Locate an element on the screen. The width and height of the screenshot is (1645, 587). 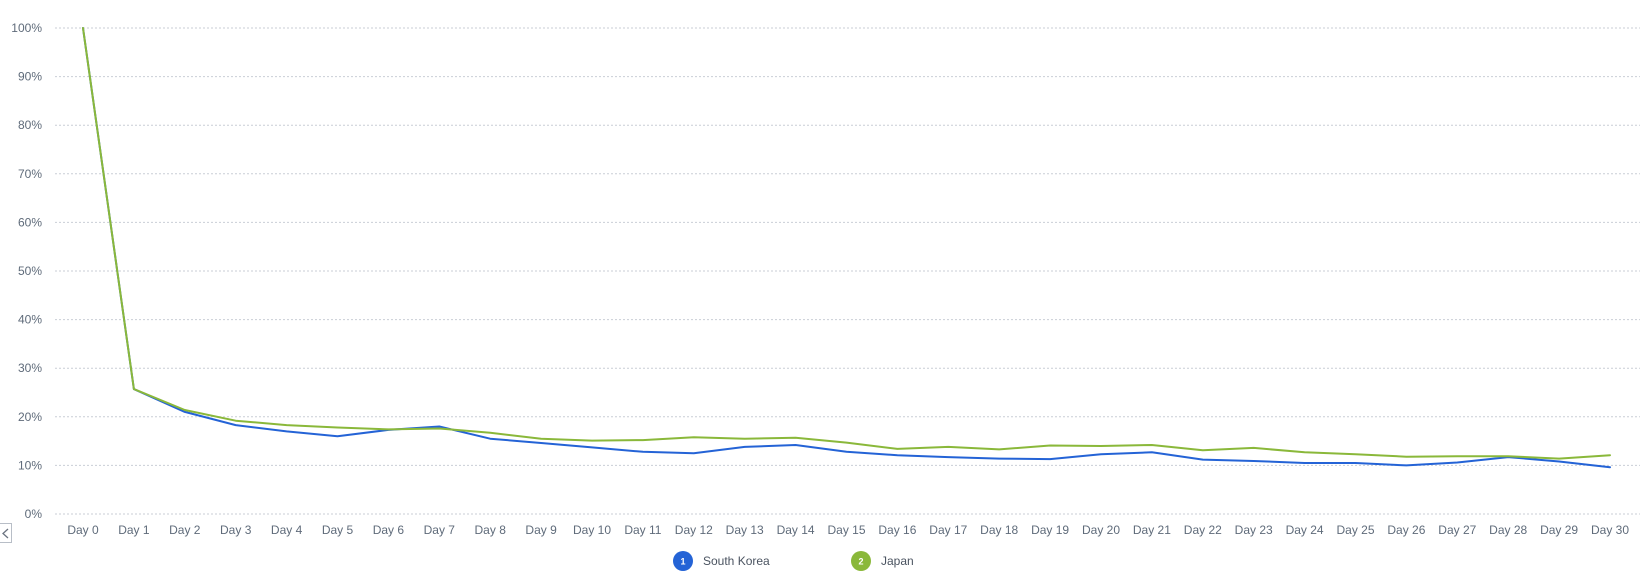
x-tick-label: Day 22 is located at coordinates (1203, 530).